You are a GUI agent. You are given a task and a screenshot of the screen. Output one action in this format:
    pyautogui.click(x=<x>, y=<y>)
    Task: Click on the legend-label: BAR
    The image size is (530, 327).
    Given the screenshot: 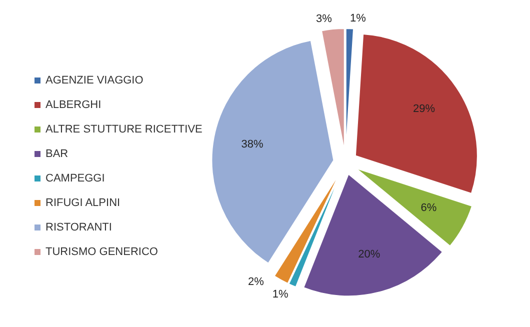 What is the action you would take?
    pyautogui.click(x=57, y=154)
    